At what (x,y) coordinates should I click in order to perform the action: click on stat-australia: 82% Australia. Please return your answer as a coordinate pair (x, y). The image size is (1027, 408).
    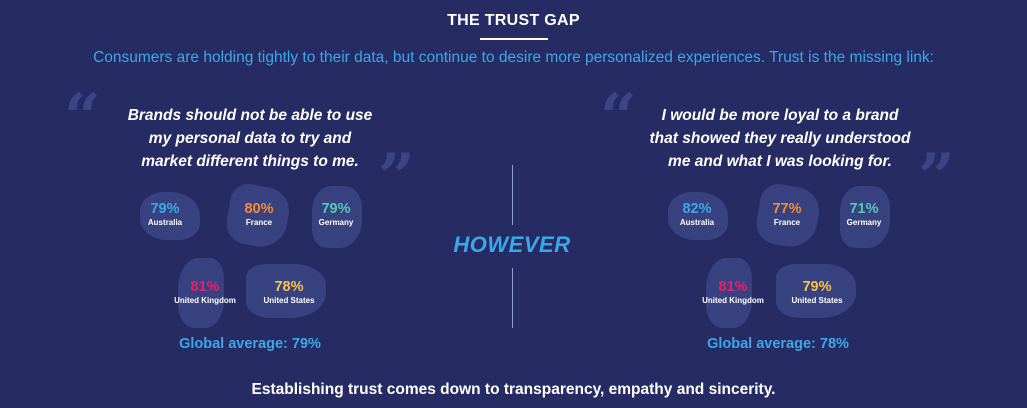
    Looking at the image, I should click on (697, 214).